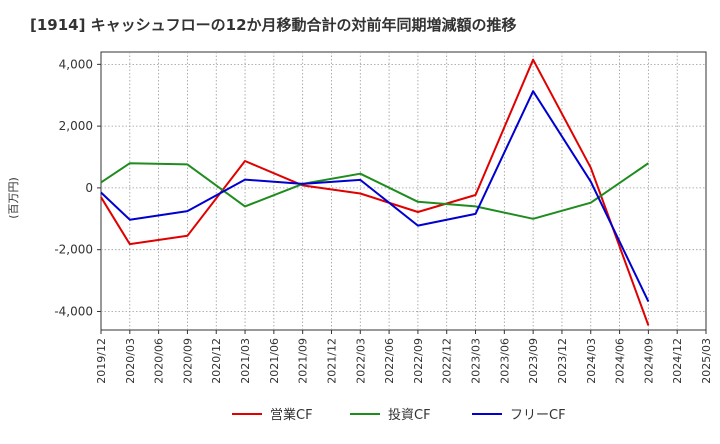 This screenshot has width=720, height=444. Describe the element at coordinates (303, 361) in the screenshot. I see `x-tick-label: 2021/09` at that location.